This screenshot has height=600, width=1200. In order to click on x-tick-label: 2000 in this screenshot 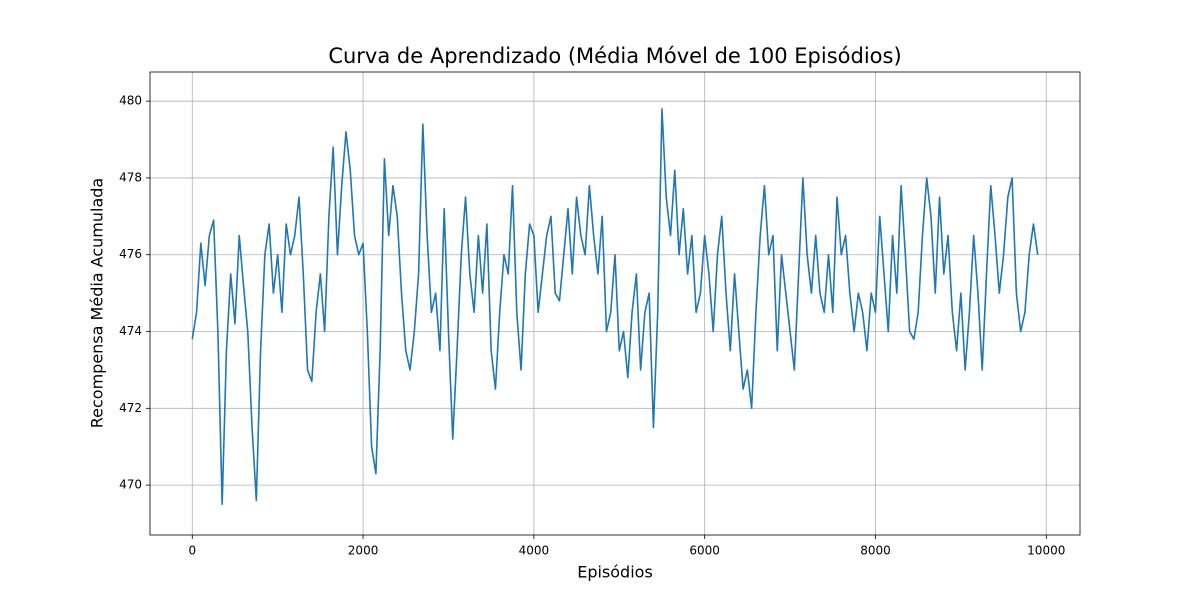, I will do `click(363, 551)`.